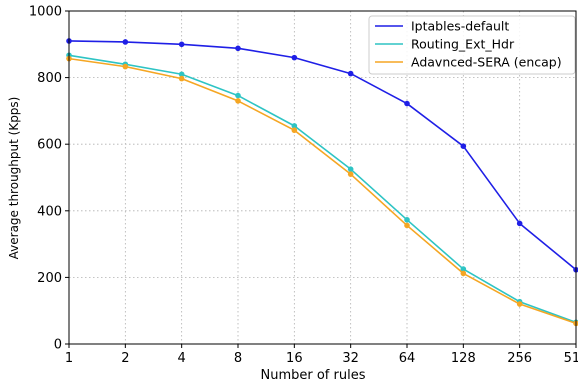 The height and width of the screenshot is (385, 578). I want to click on y-tick-label: 1000, so click(45, 12).